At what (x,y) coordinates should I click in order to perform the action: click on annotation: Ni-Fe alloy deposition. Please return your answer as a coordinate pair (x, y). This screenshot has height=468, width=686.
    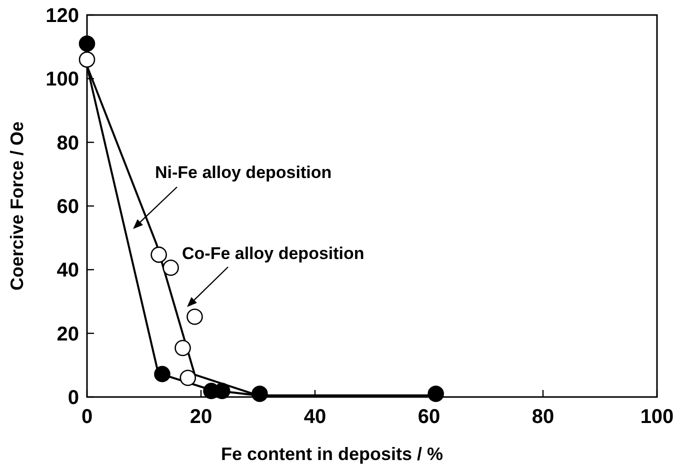
    Looking at the image, I should click on (243, 172).